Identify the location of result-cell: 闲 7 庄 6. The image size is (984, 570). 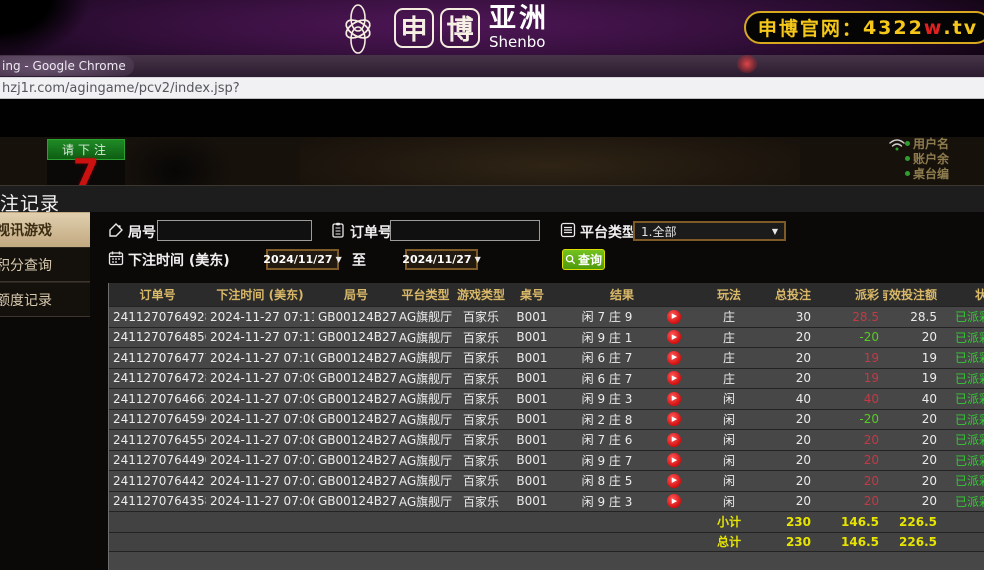
(607, 440).